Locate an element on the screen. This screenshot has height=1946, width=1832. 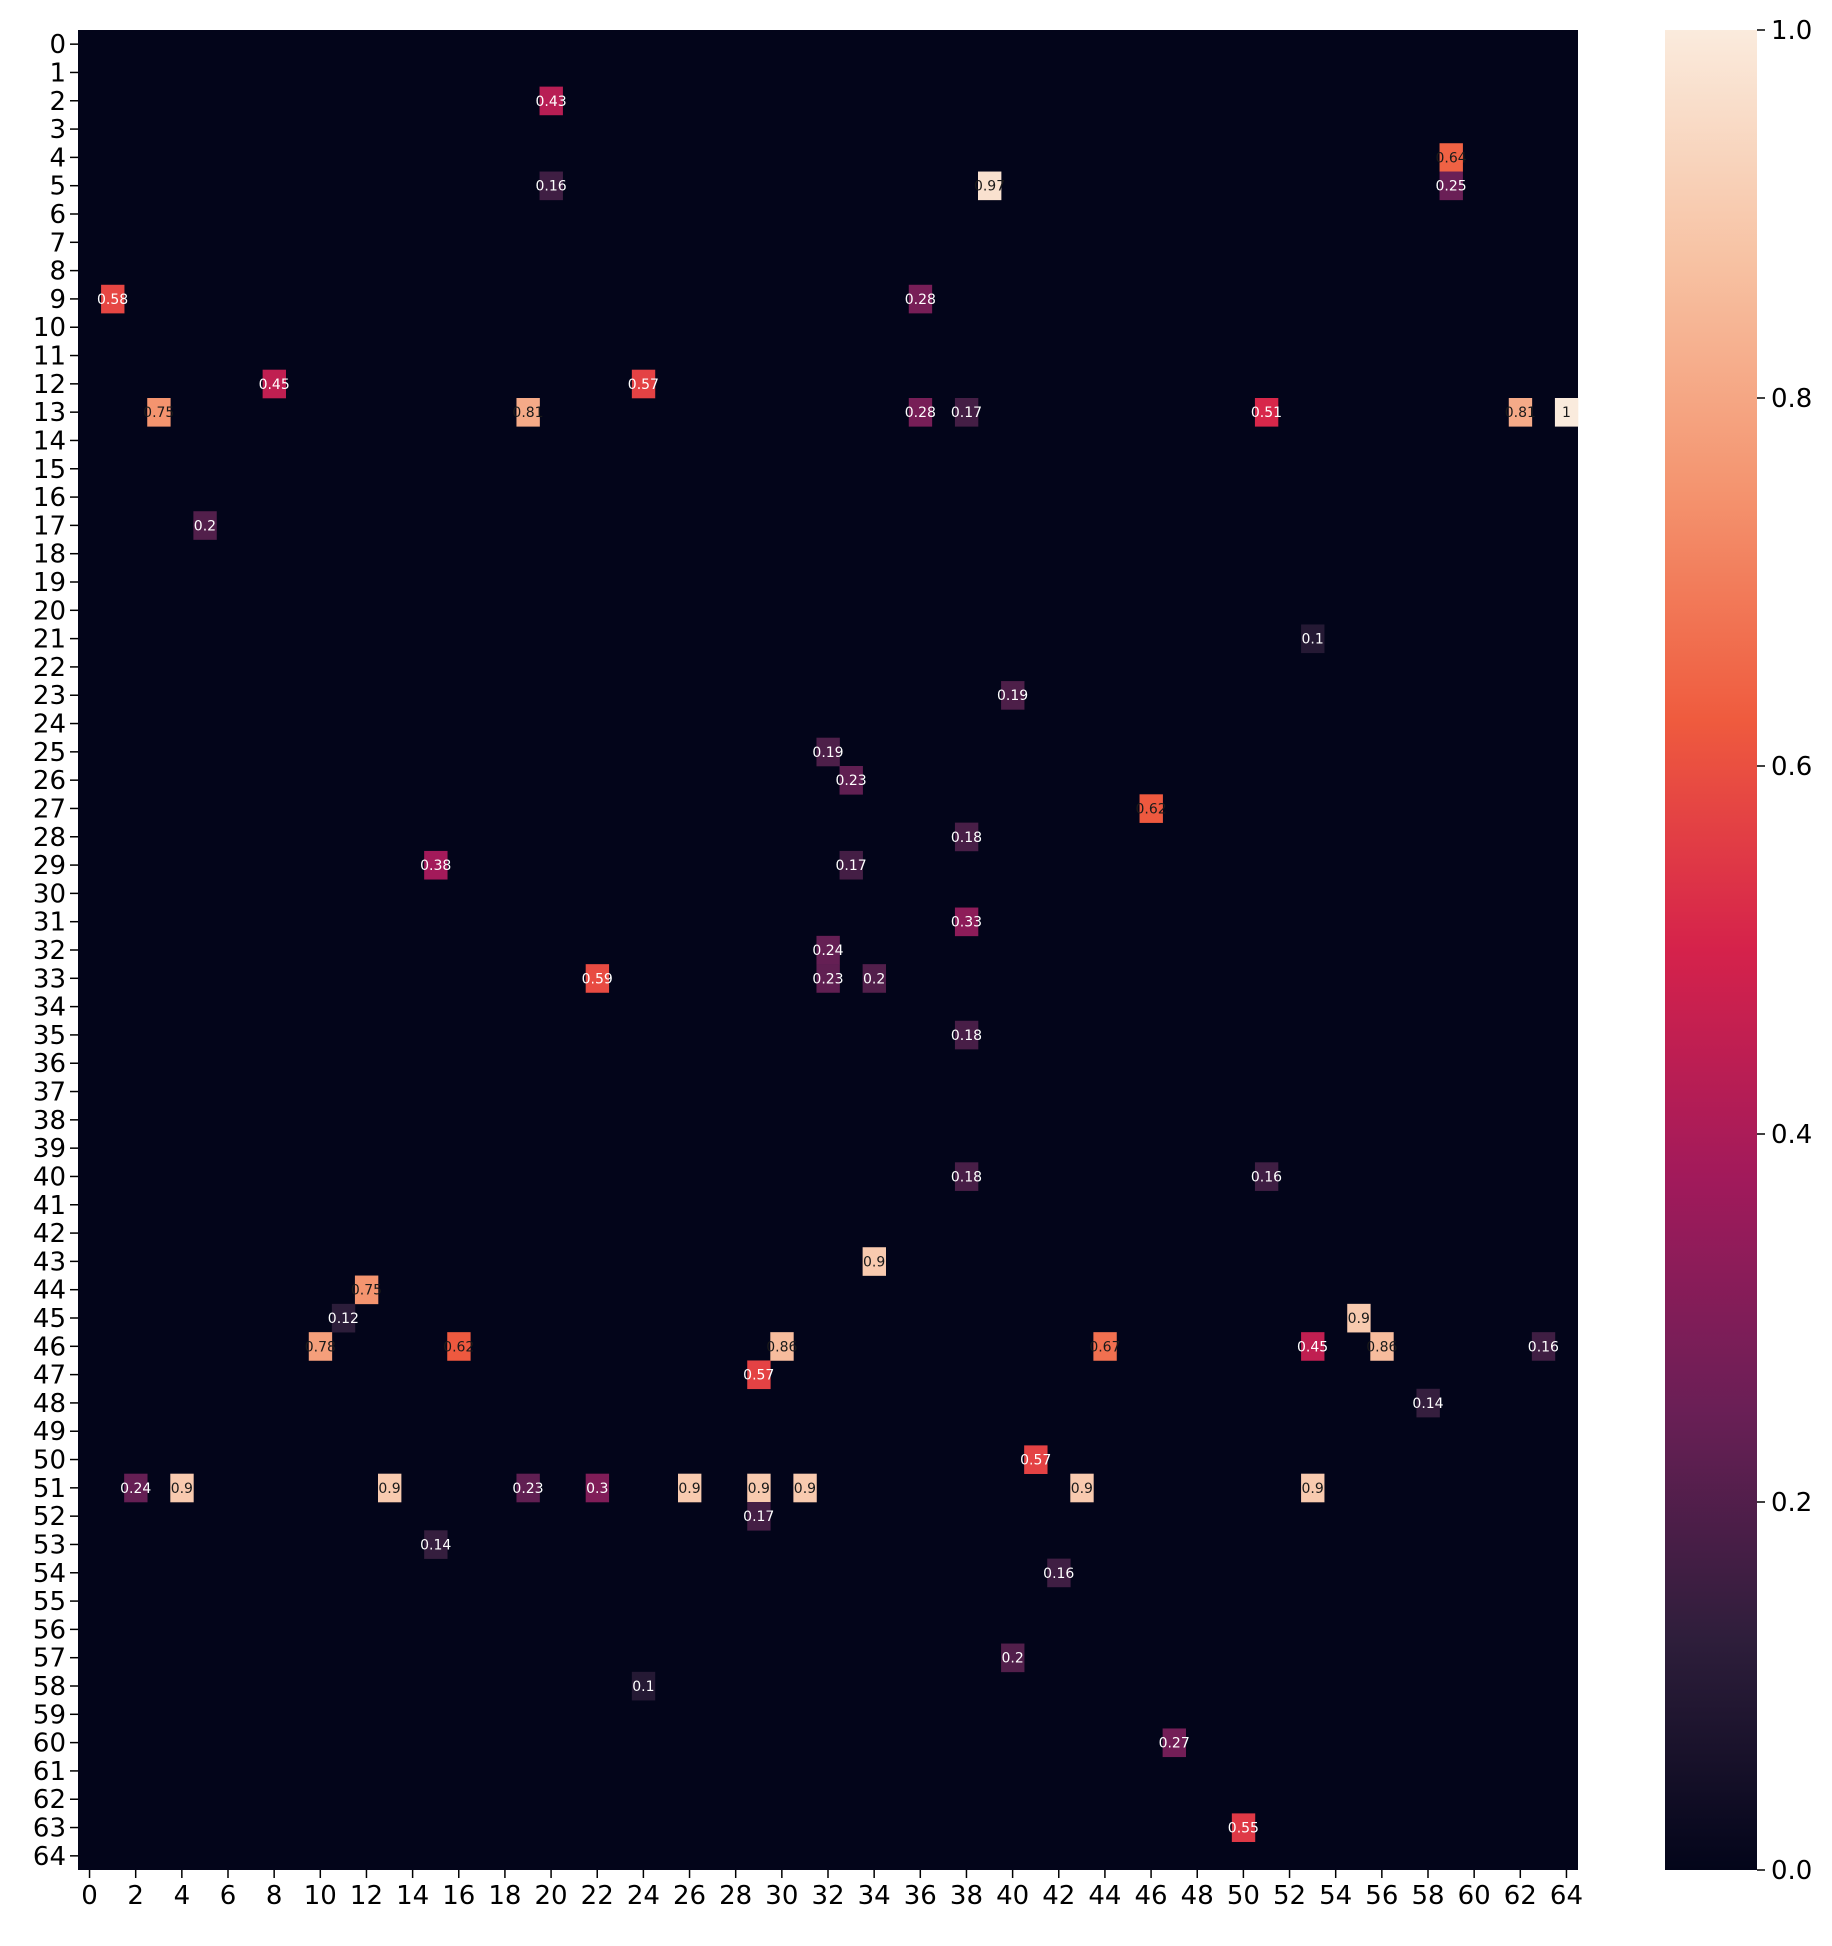
cell-annotation: 0.12 is located at coordinates (343, 1319).